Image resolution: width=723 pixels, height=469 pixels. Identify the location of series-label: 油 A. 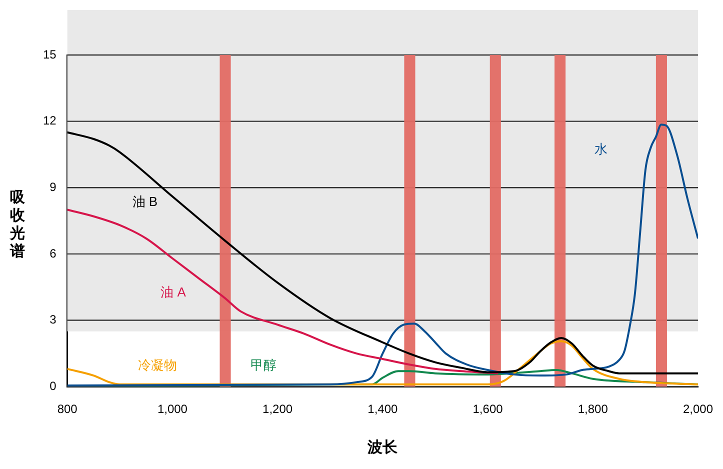
(173, 292).